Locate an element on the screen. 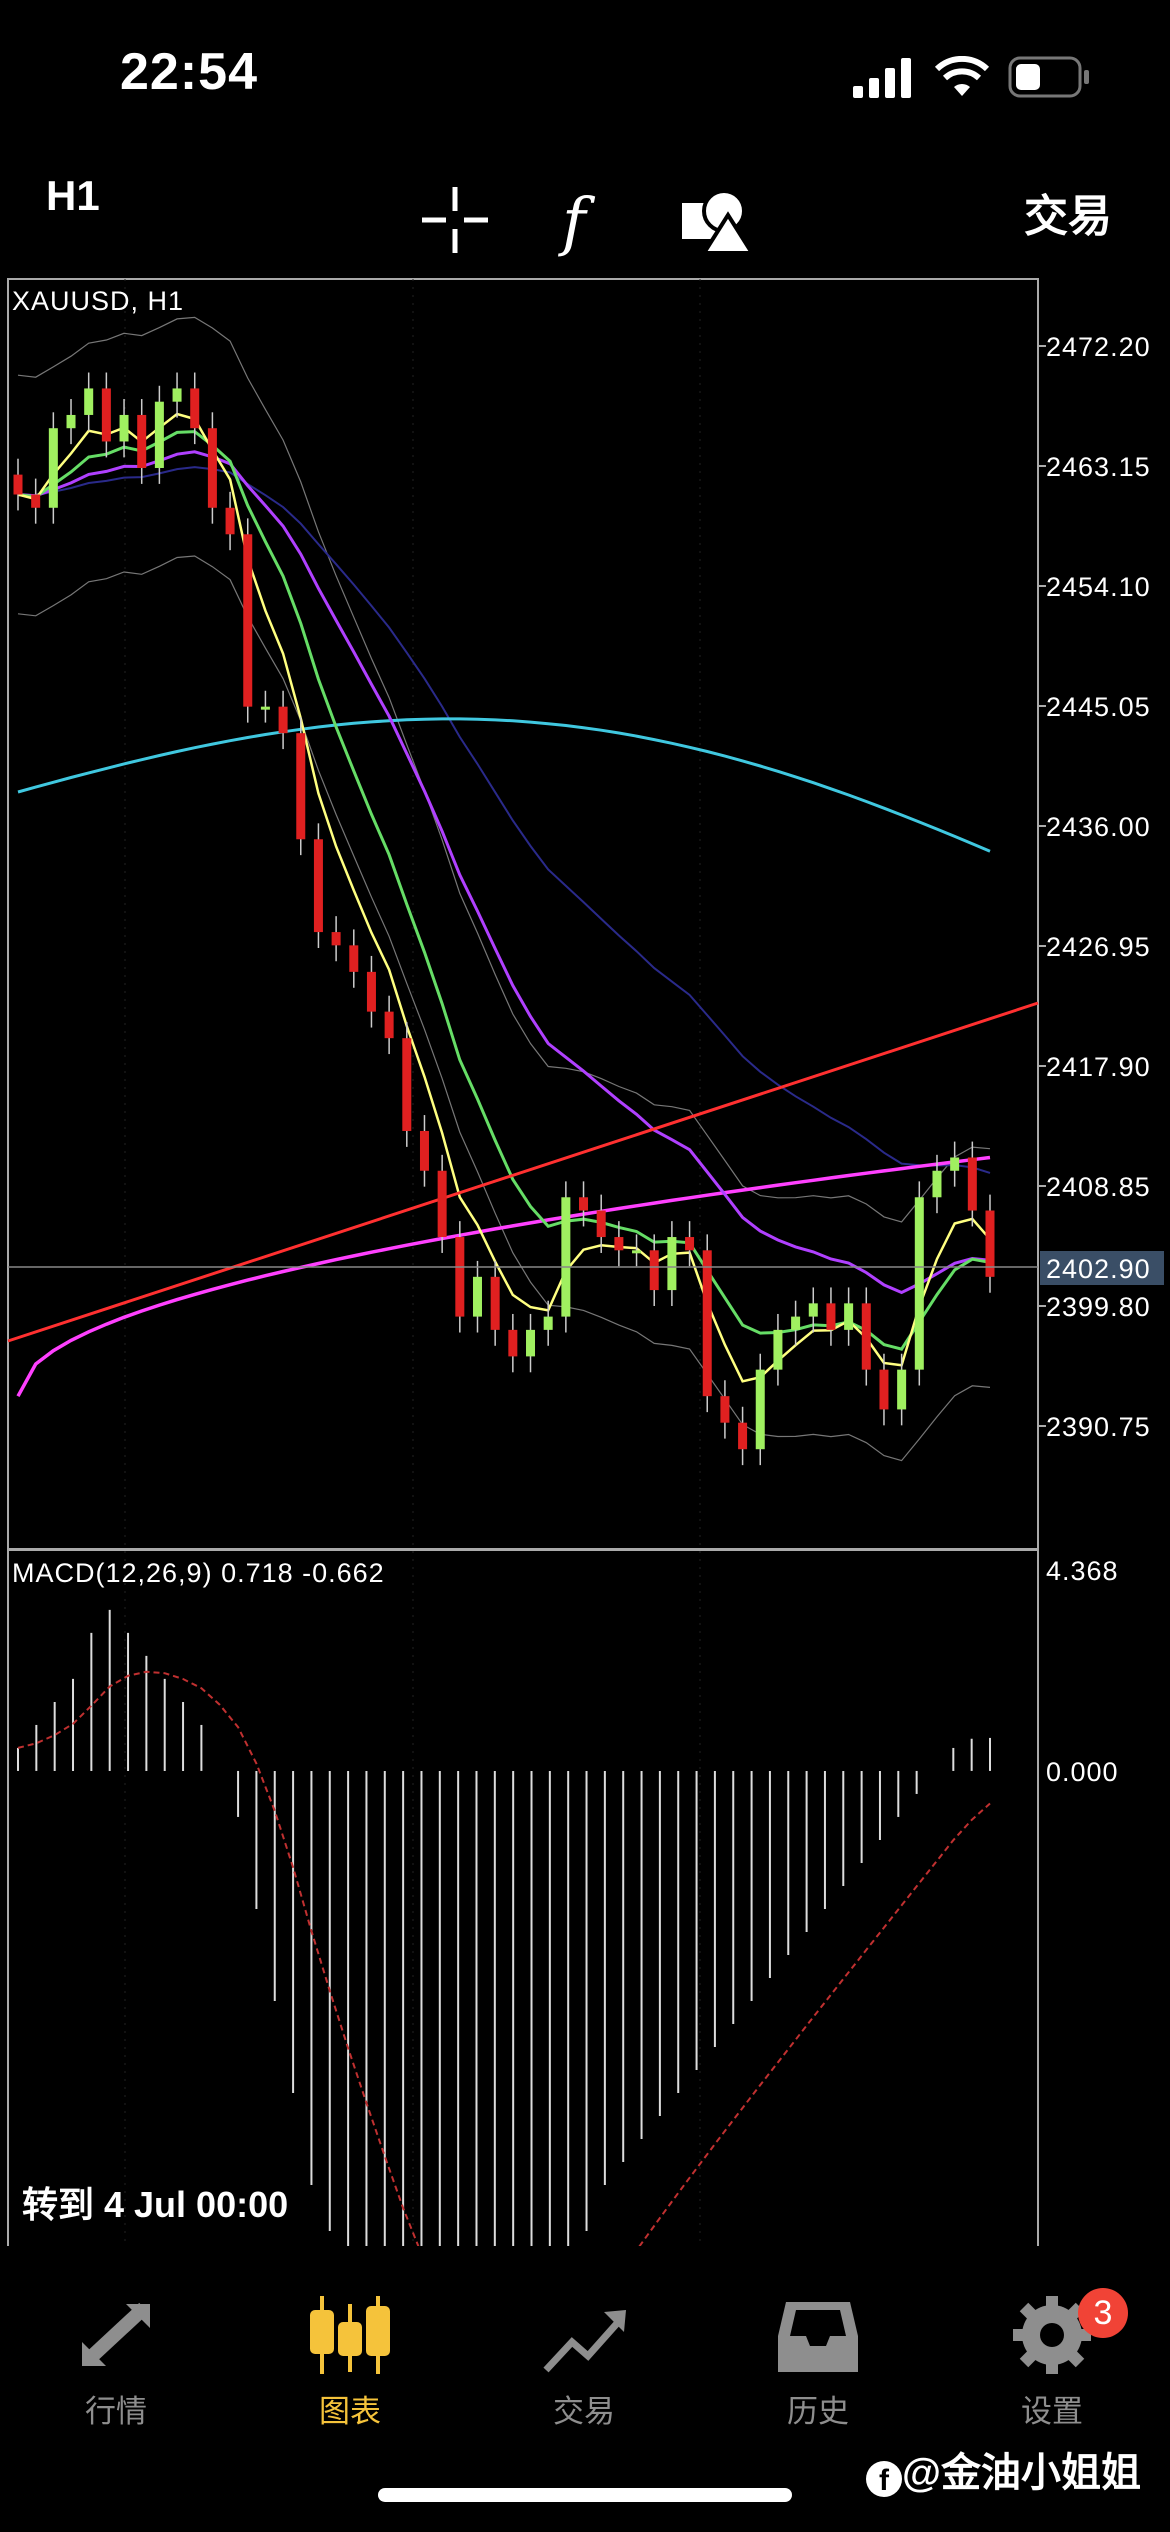 This screenshot has height=2532, width=1170. ma-long-line is located at coordinates (504, 785).